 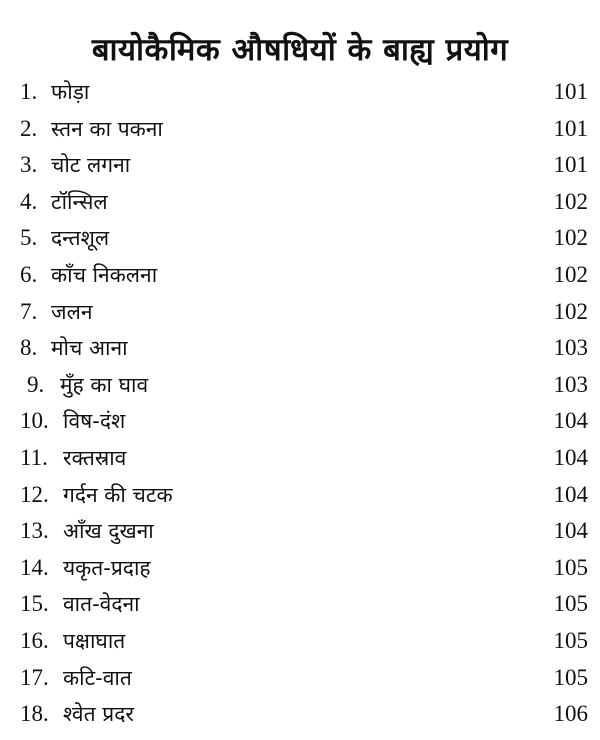 What do you see at coordinates (91, 165) in the screenshot?
I see `entry-title: चोट लगना` at bounding box center [91, 165].